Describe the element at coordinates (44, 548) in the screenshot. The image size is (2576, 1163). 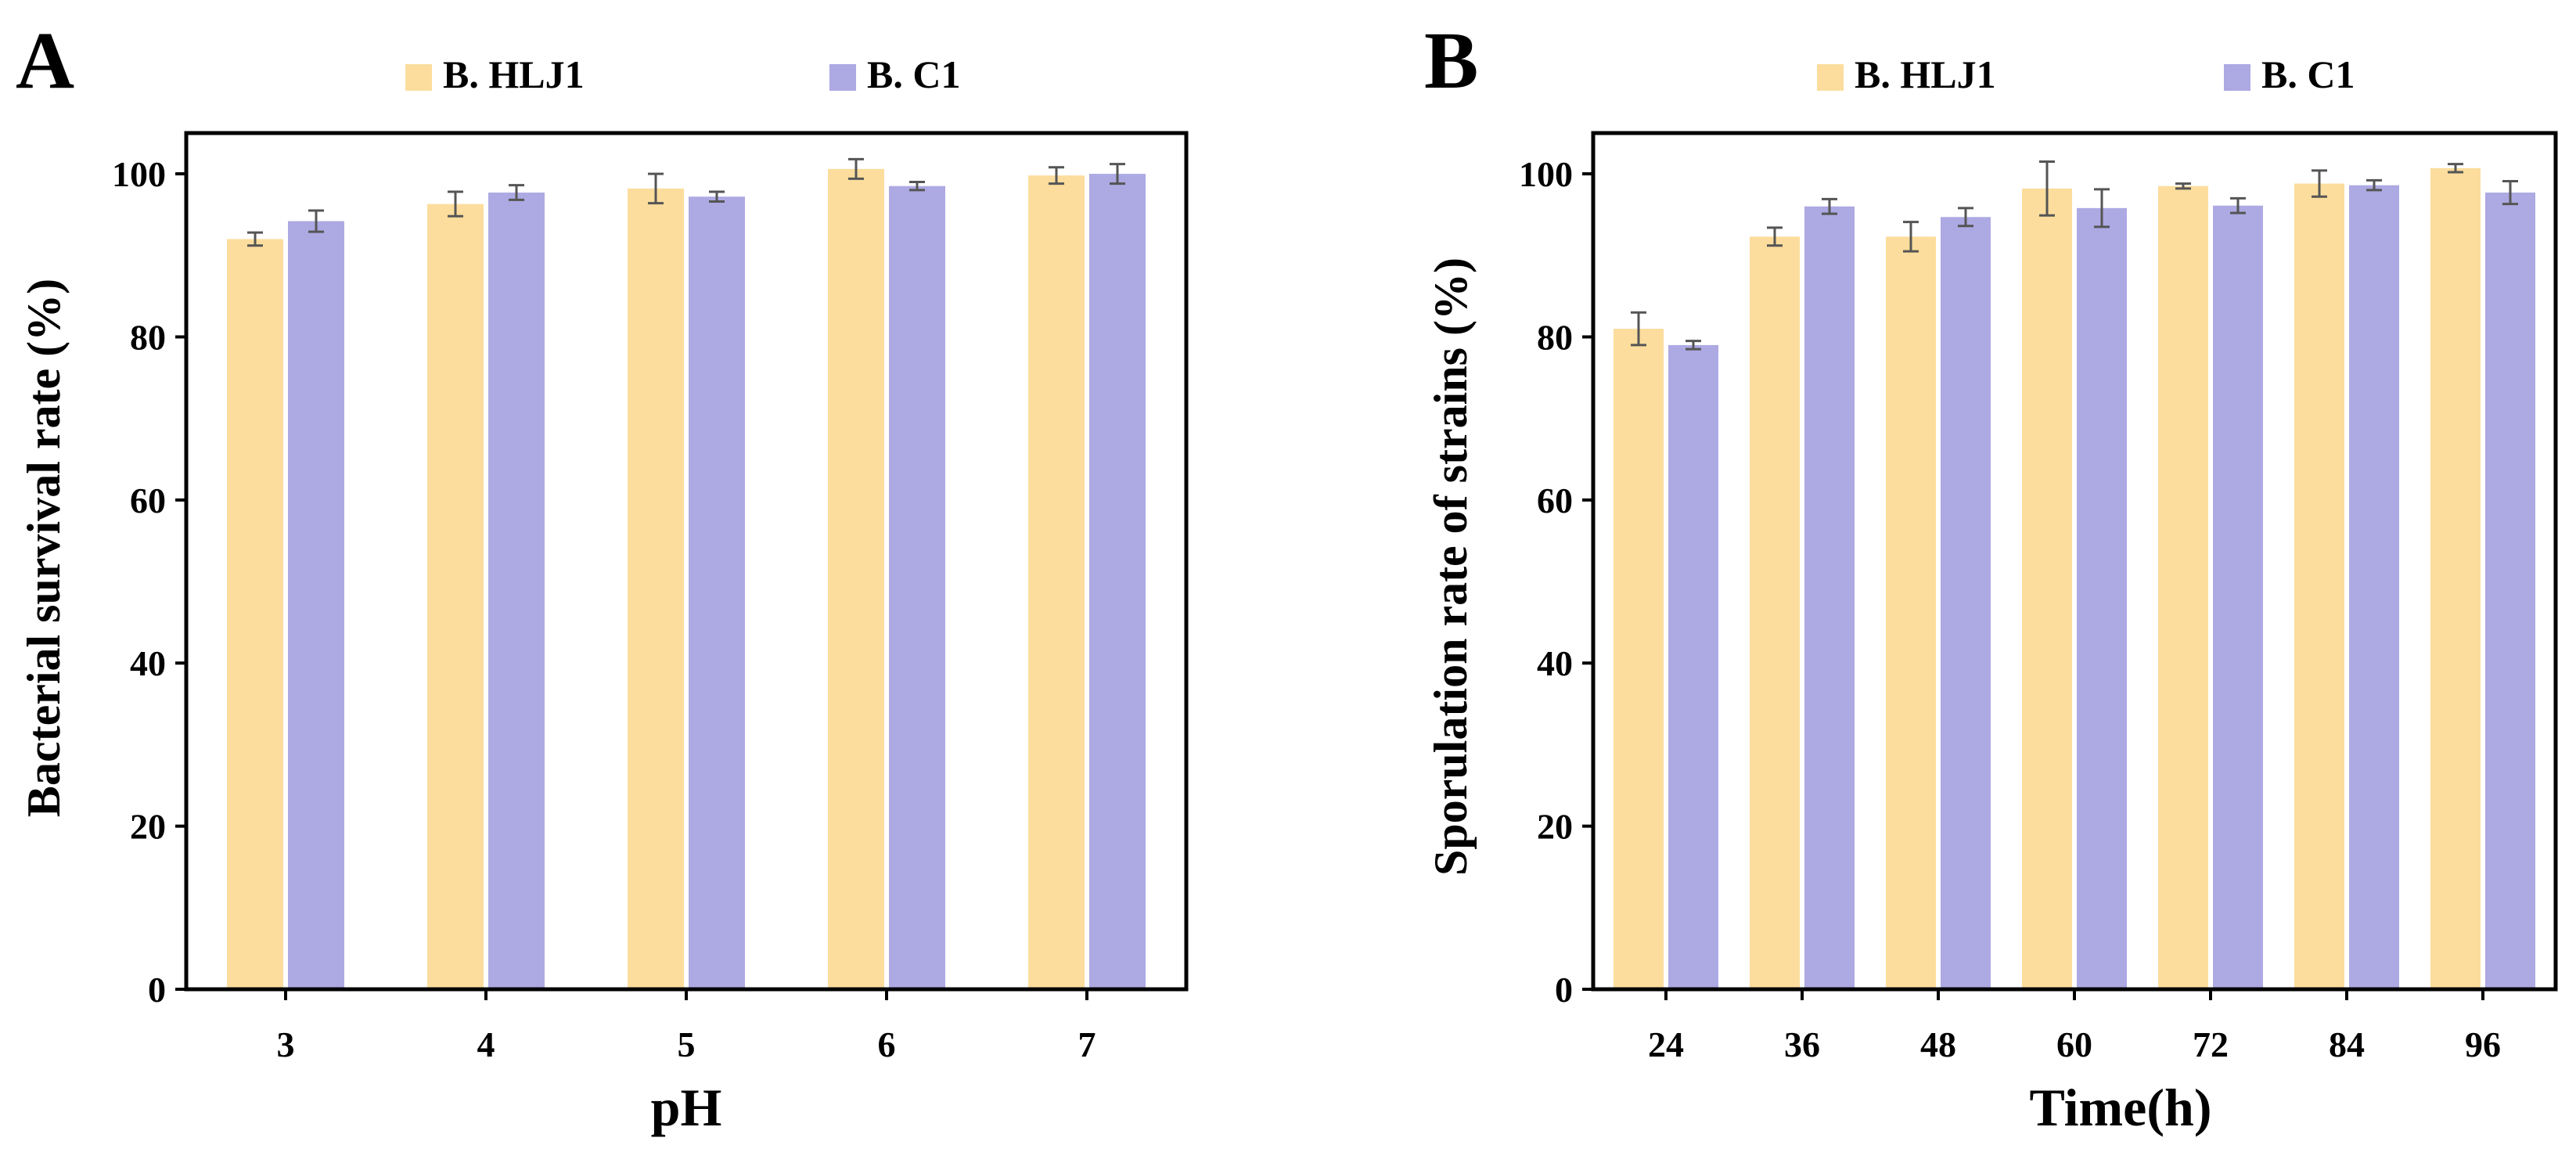
I see `panel-a-ylabel: Bacterial survival rate (%)` at that location.